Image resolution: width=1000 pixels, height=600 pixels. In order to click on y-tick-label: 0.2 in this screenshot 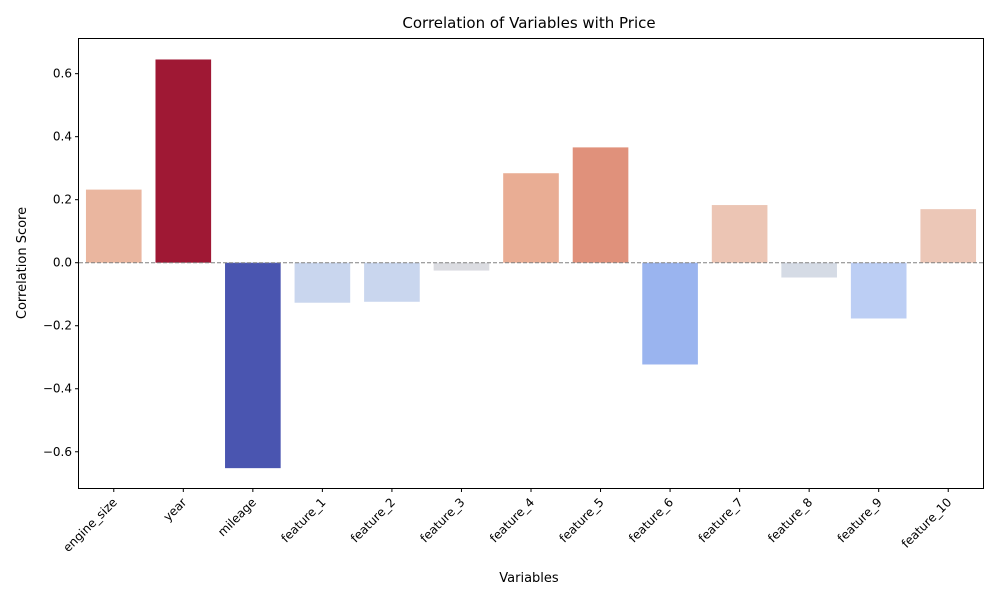, I will do `click(62, 200)`.